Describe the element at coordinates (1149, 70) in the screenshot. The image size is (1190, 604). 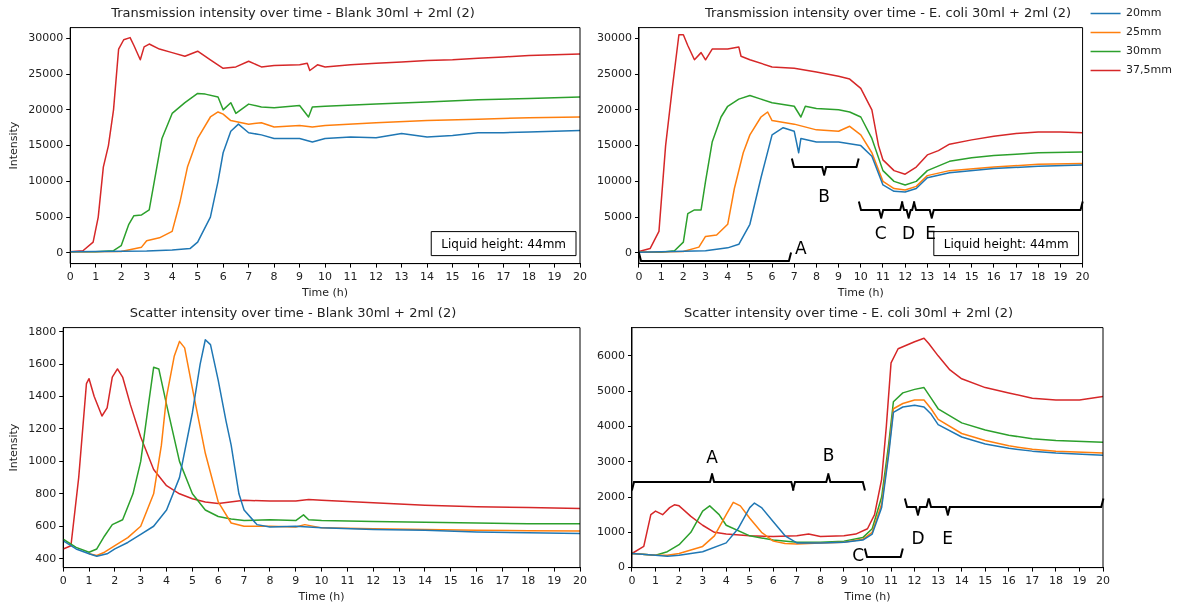
I see `legend-label: 37,5mm` at that location.